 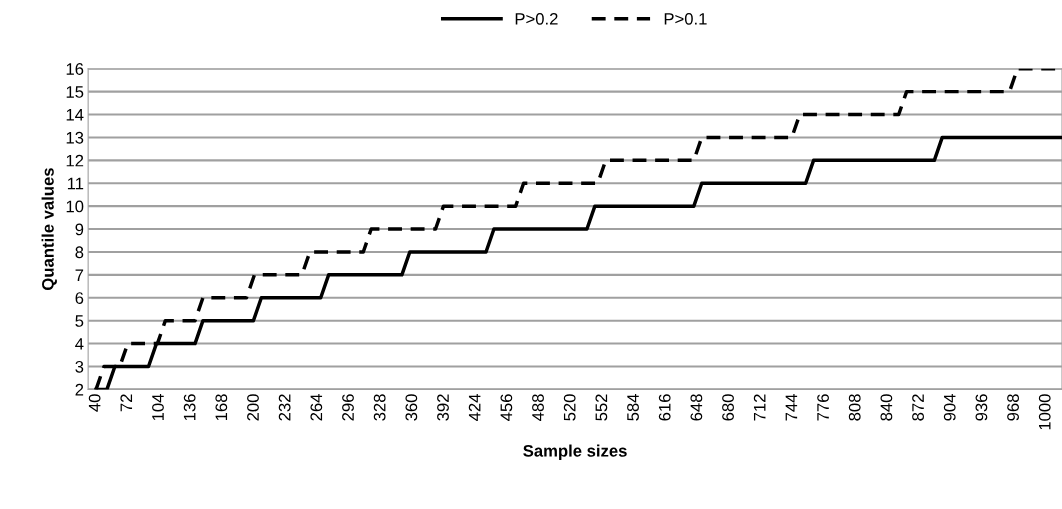 What do you see at coordinates (411, 407) in the screenshot?
I see `x-tick-label: 360` at bounding box center [411, 407].